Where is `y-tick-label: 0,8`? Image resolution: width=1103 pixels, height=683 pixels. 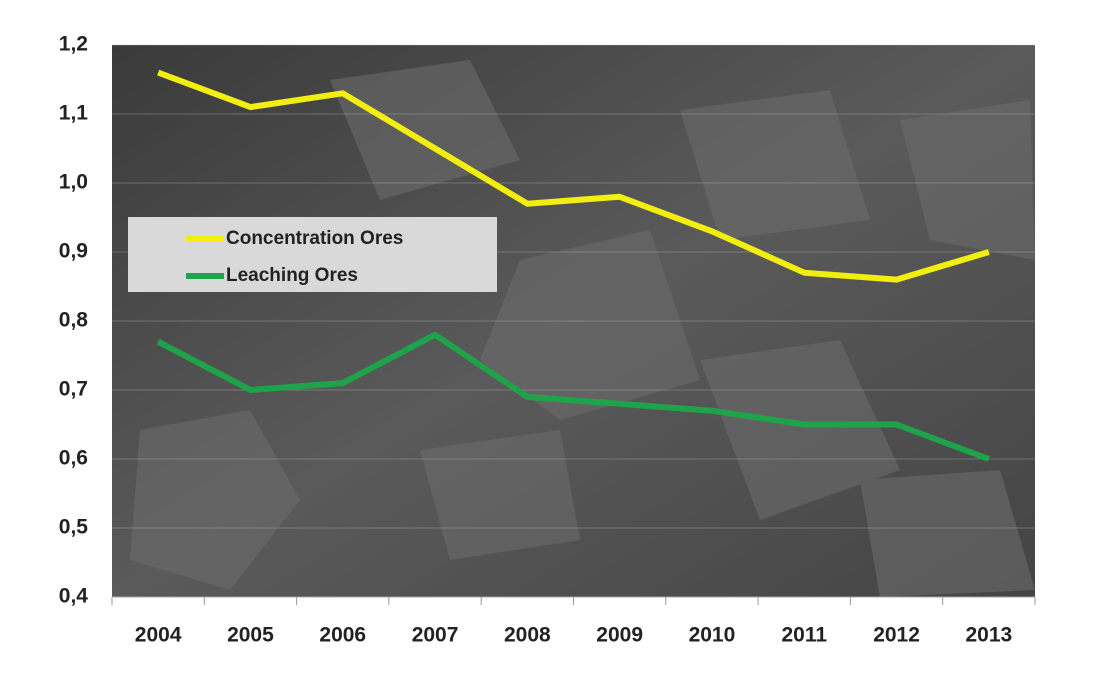 y-tick-label: 0,8 is located at coordinates (74, 320).